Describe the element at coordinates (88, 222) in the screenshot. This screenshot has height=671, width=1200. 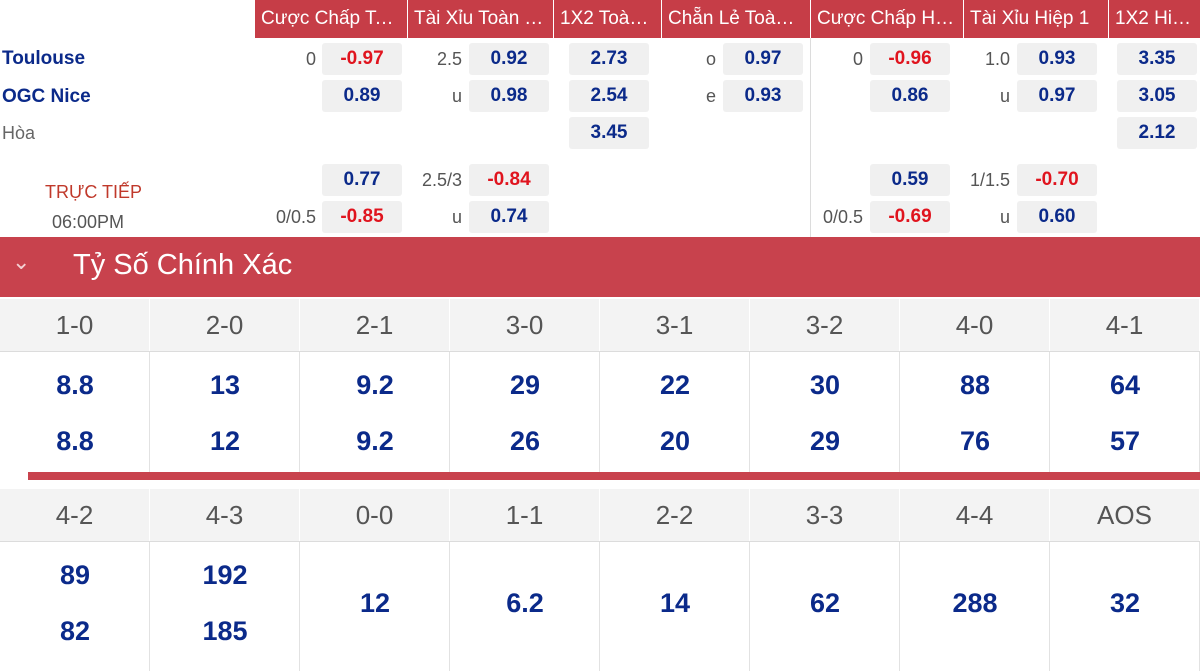
I see `match-time: 06:00PM` at that location.